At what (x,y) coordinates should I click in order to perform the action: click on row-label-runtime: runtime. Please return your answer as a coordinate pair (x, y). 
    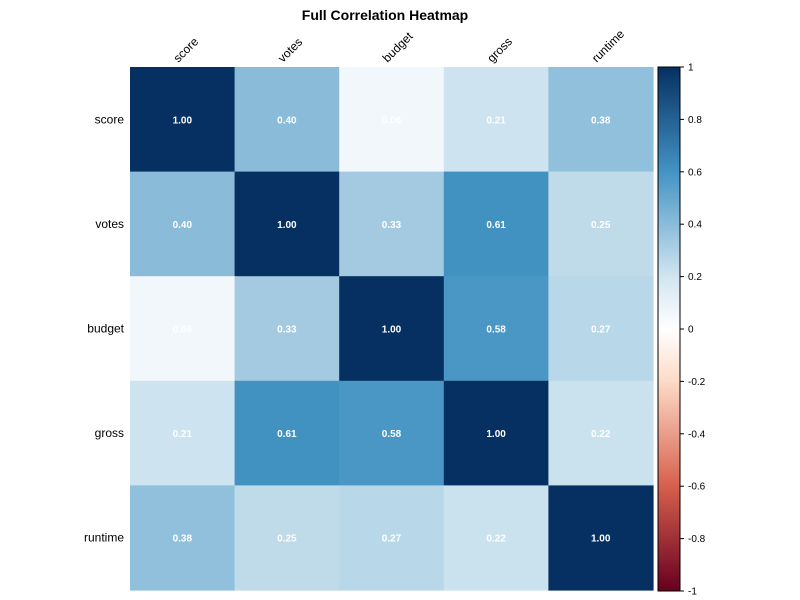
    Looking at the image, I should click on (104, 538).